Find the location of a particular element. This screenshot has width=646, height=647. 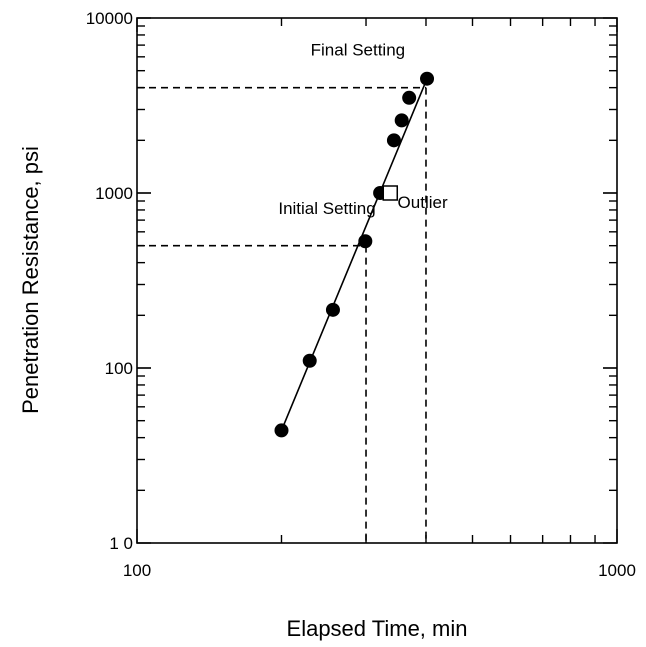

annotation-label: Initial Setting is located at coordinates (326, 208).